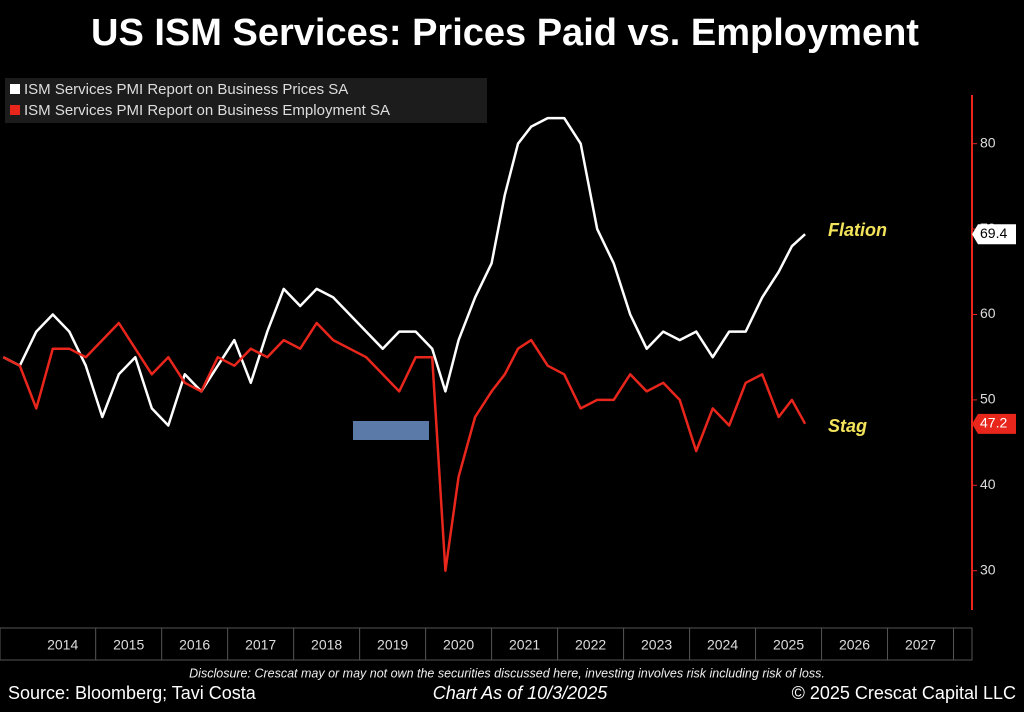 Image resolution: width=1024 pixels, height=712 pixels. Describe the element at coordinates (988, 313) in the screenshot. I see `y-tick-label: 60` at that location.